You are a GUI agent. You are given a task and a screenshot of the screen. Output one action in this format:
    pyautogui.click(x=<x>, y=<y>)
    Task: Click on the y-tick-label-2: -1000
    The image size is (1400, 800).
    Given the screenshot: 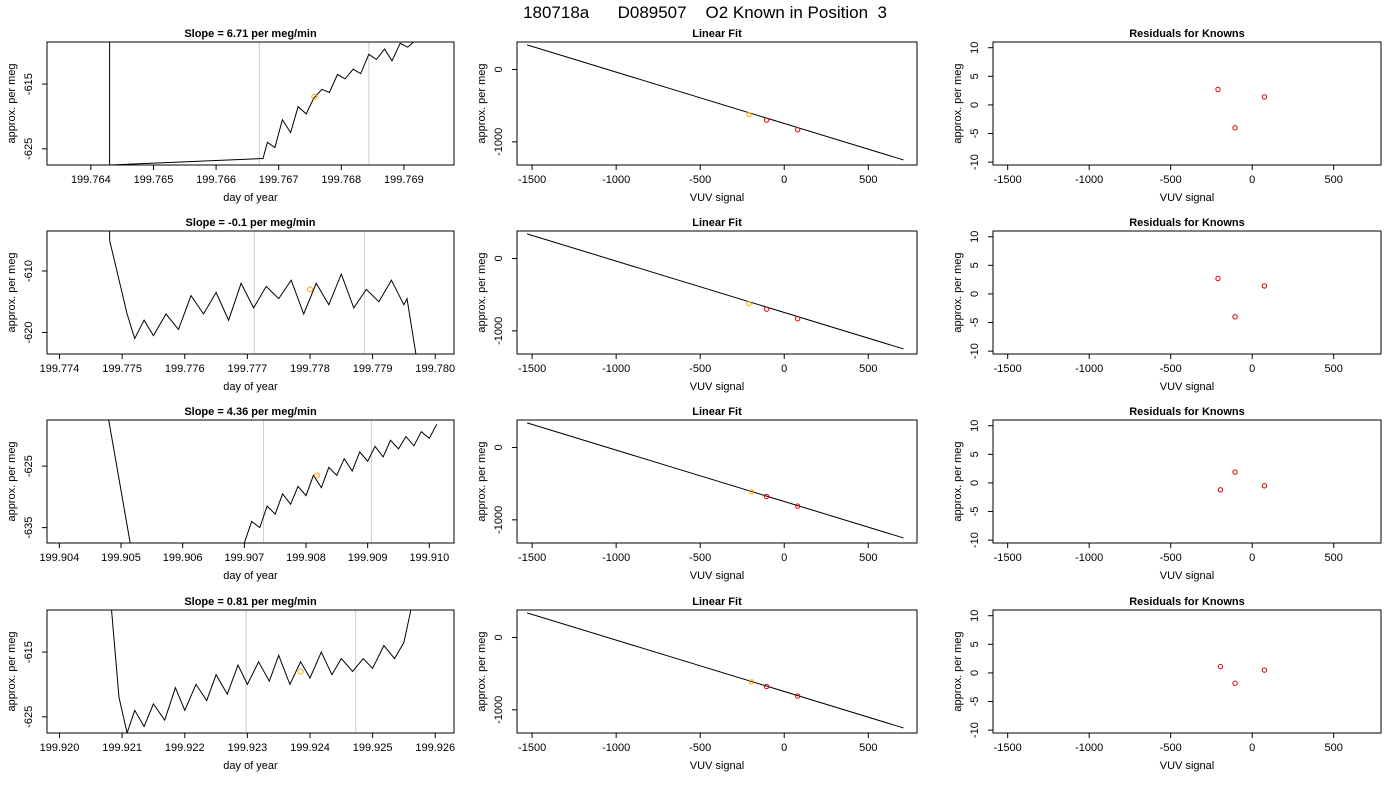 What is the action you would take?
    pyautogui.click(x=499, y=331)
    